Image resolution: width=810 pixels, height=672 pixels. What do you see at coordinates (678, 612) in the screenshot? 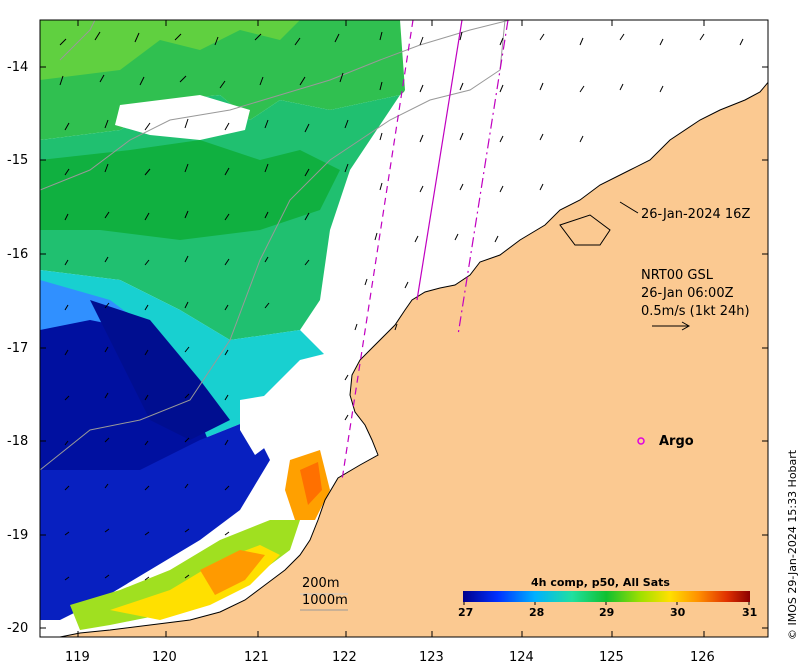
I see `colorbar-tick-label: 30` at bounding box center [678, 612].